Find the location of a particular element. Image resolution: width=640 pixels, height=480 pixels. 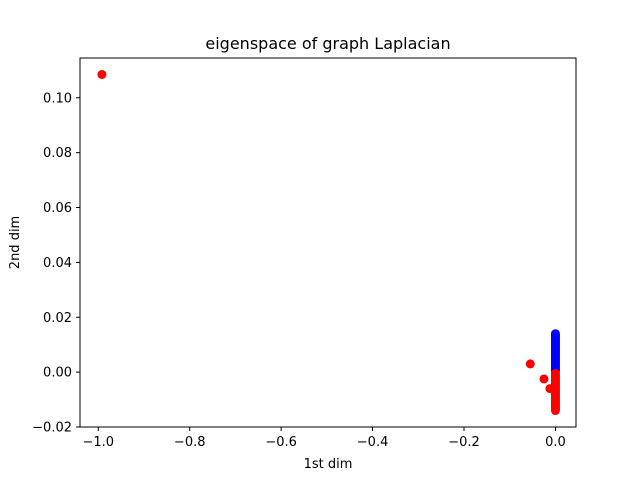

y-axis-label: 2nd dim is located at coordinates (15, 242).